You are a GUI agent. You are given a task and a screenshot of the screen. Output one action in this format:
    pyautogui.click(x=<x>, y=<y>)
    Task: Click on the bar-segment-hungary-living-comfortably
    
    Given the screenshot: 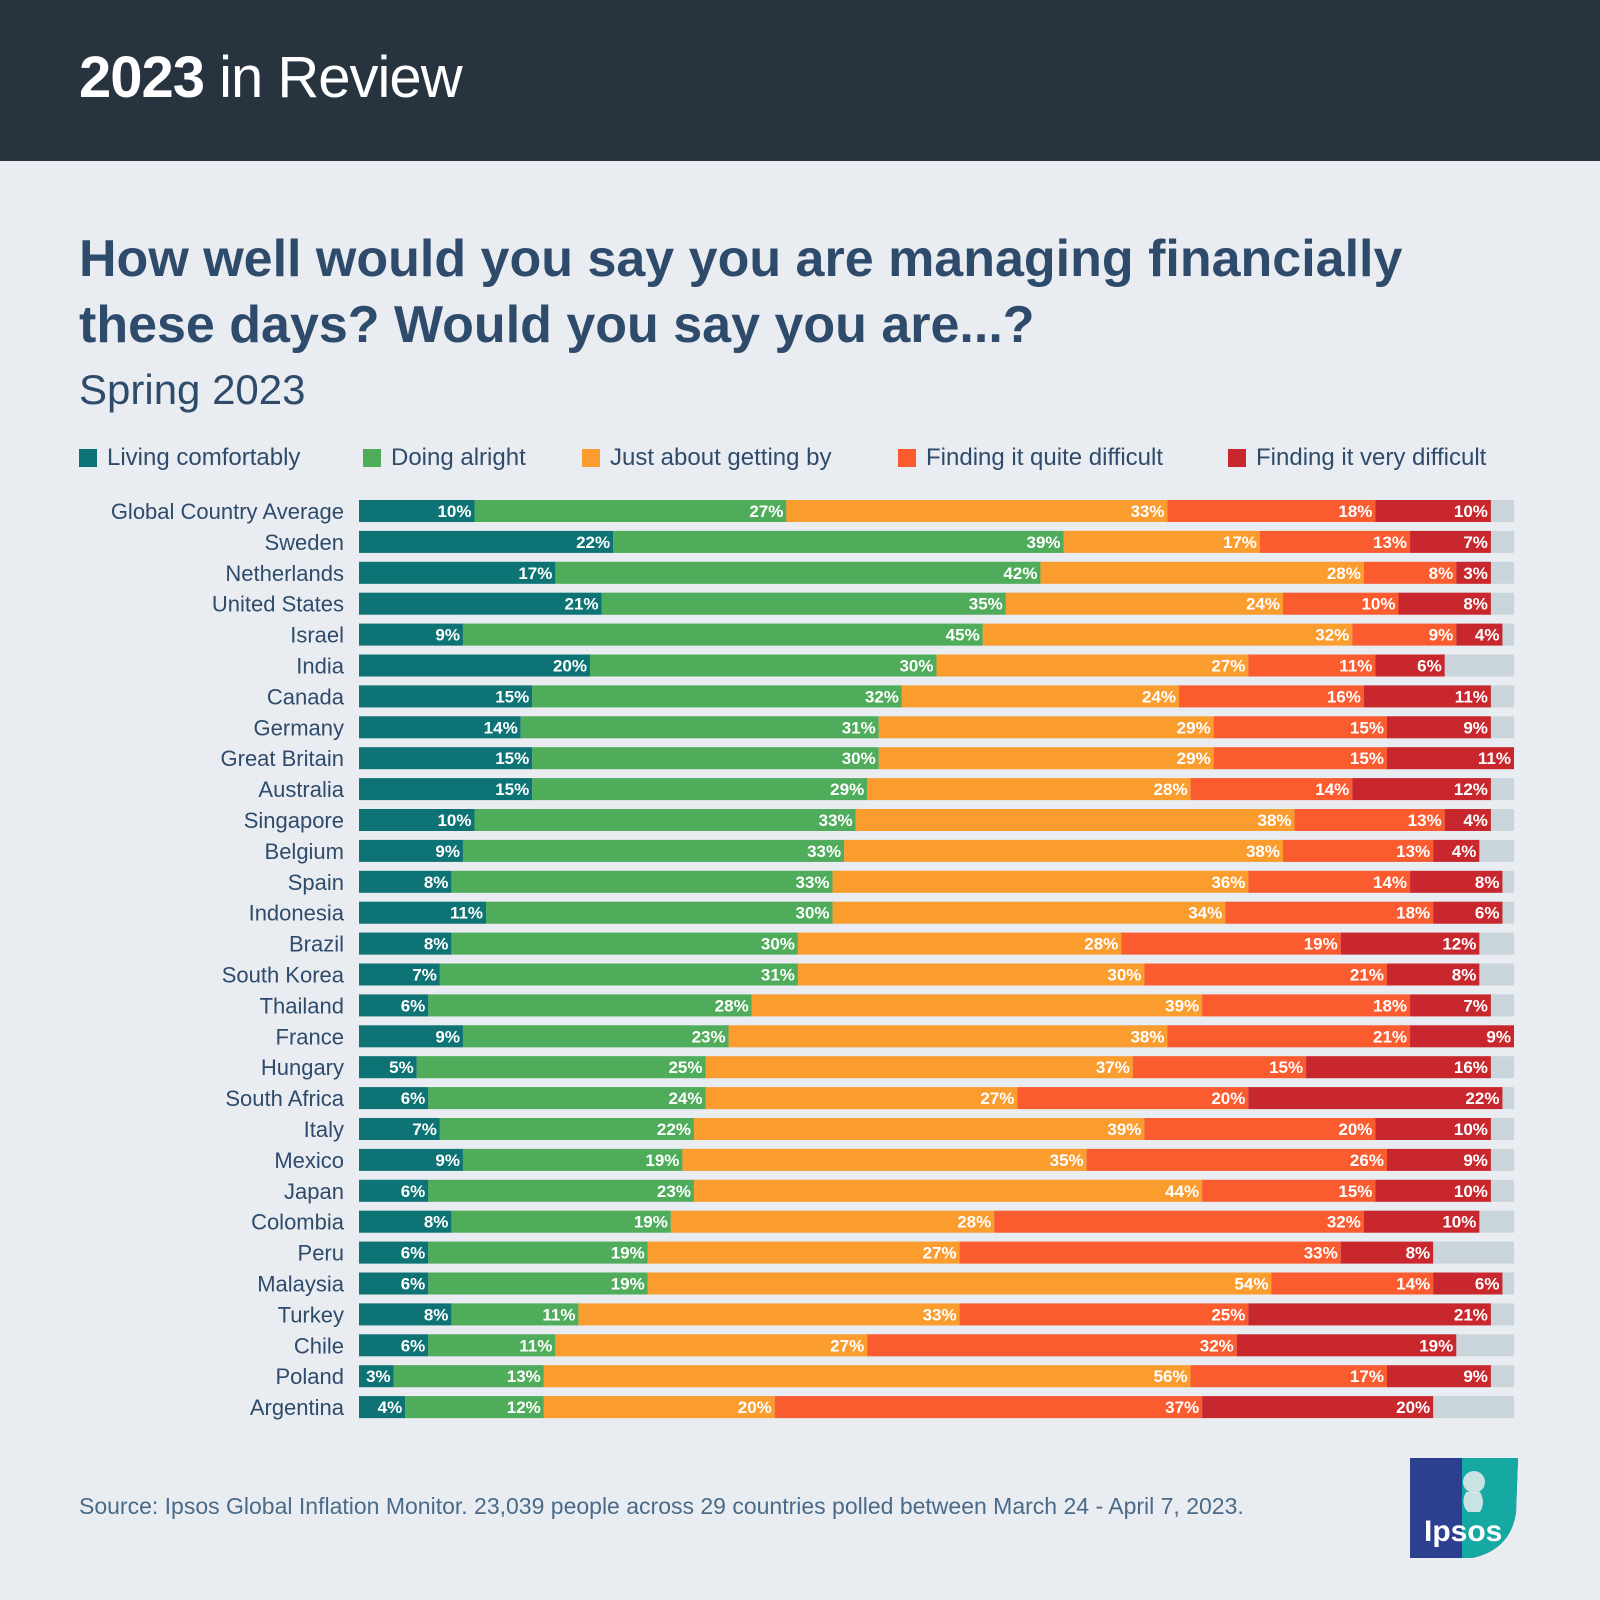 What is the action you would take?
    pyautogui.click(x=388, y=1067)
    